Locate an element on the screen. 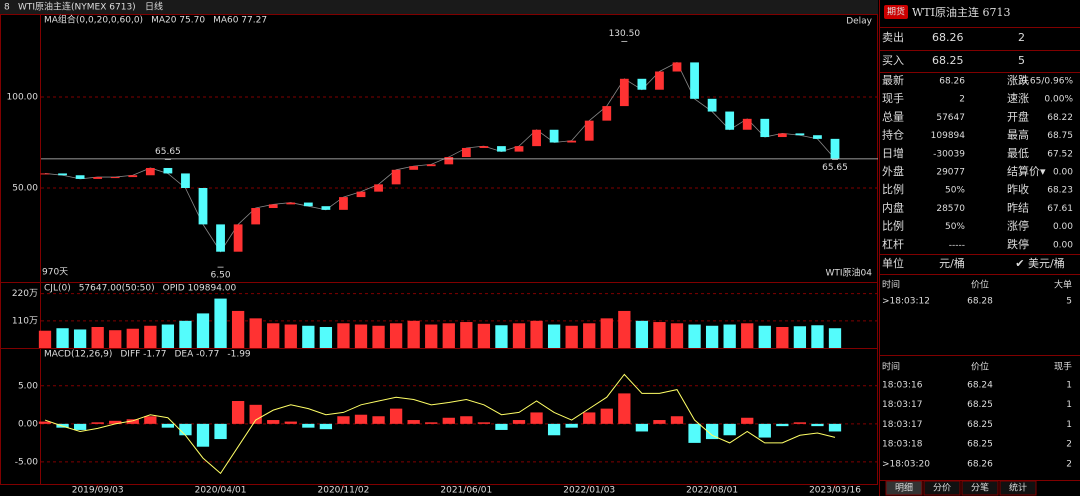 This screenshot has width=1080, height=496. quote-label: 昨结 is located at coordinates (1018, 207).